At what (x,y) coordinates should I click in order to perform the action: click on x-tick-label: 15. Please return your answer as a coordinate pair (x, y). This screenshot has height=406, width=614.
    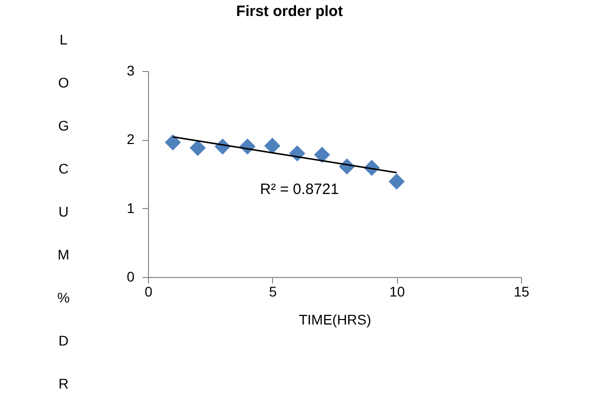
    Looking at the image, I should click on (522, 292).